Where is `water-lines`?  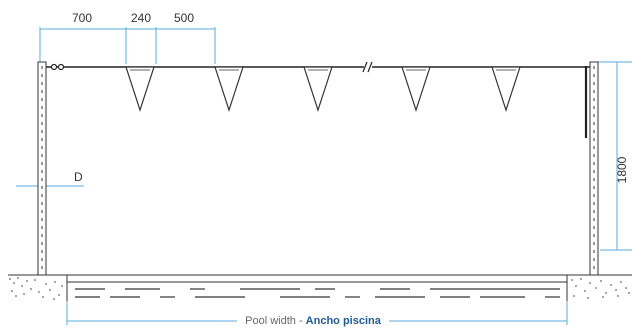
water-lines is located at coordinates (317, 293).